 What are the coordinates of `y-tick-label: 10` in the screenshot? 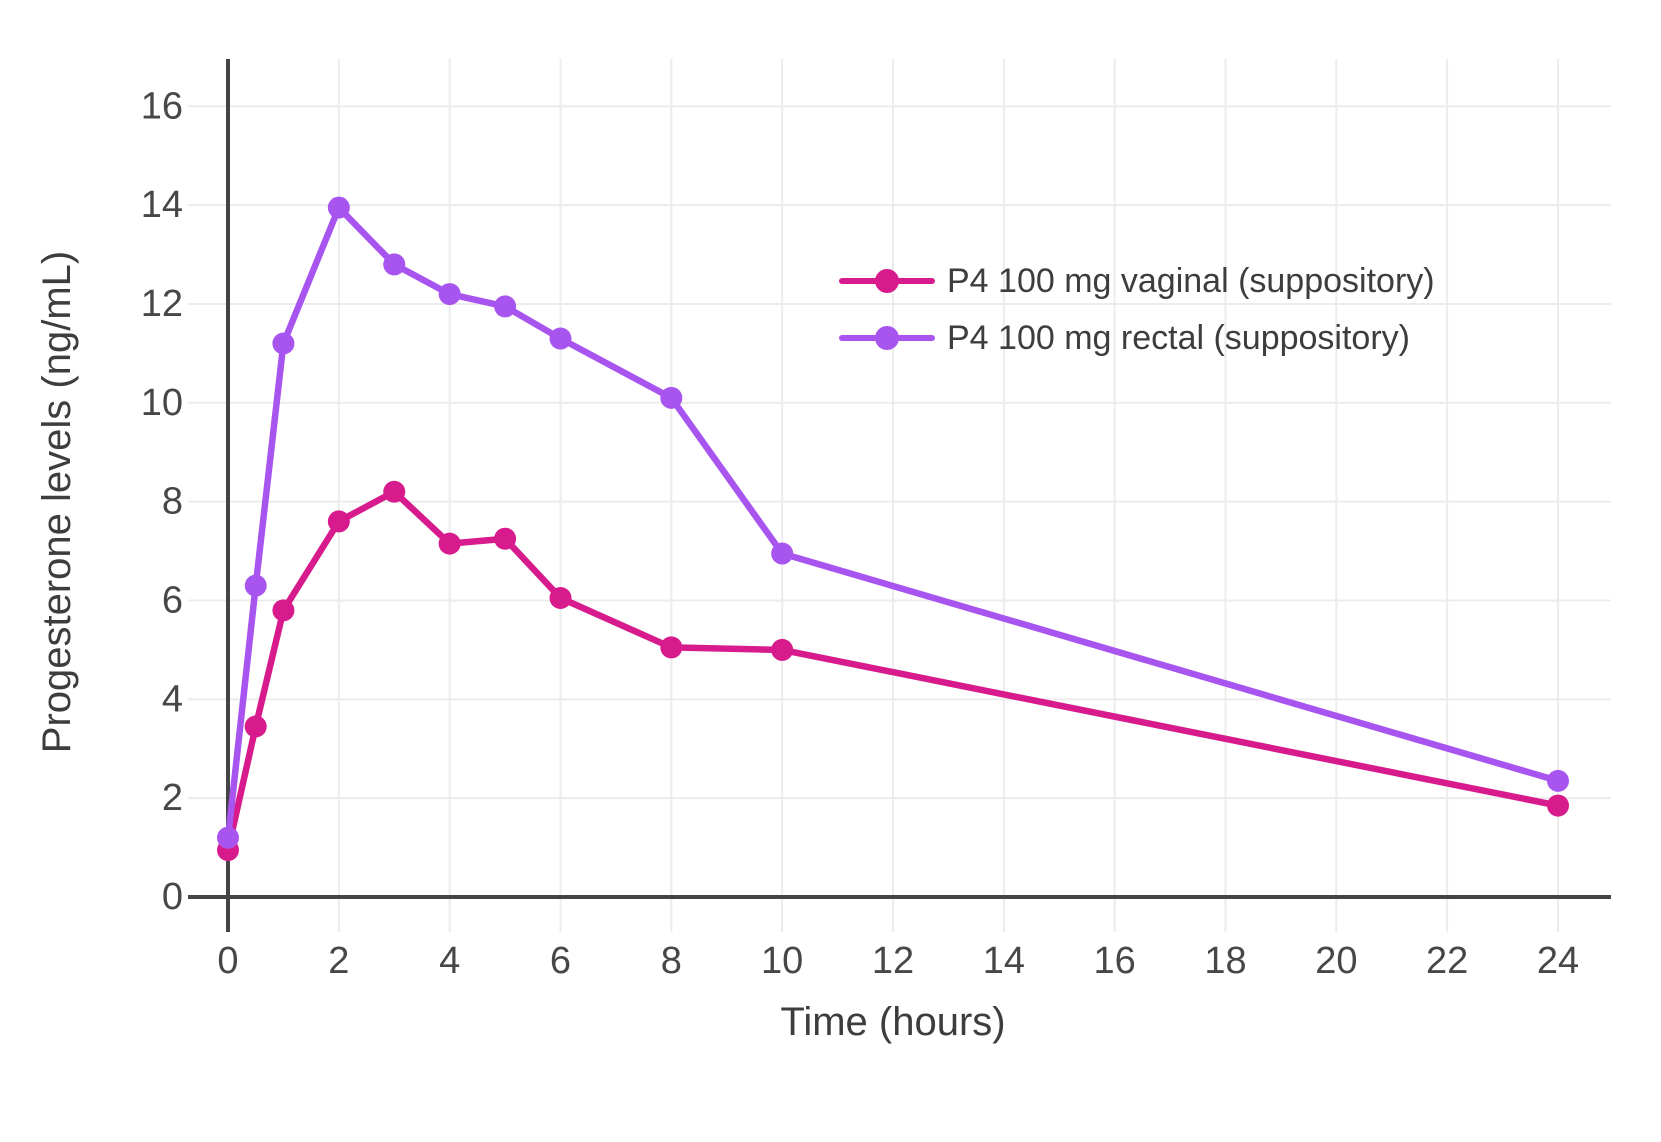 It's located at (162, 403).